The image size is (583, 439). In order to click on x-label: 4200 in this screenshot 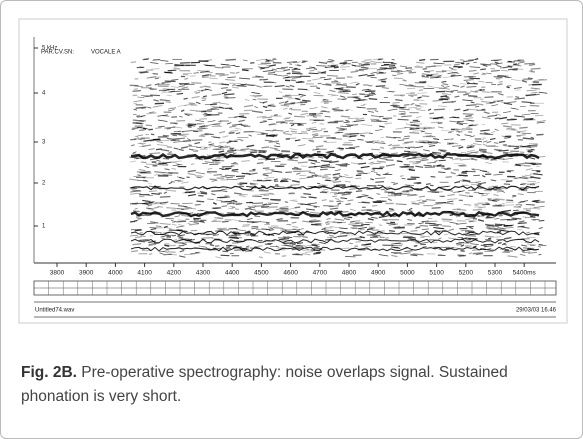, I will do `click(174, 273)`.